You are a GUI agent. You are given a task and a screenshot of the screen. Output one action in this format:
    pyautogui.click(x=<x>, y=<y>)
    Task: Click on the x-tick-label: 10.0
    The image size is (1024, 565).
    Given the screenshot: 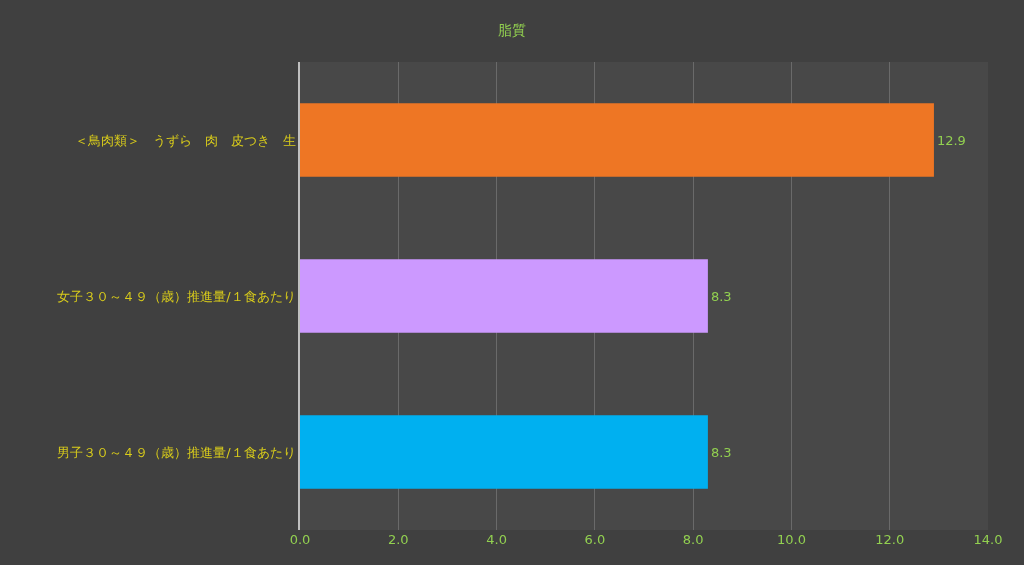 What is the action you would take?
    pyautogui.click(x=791, y=539)
    